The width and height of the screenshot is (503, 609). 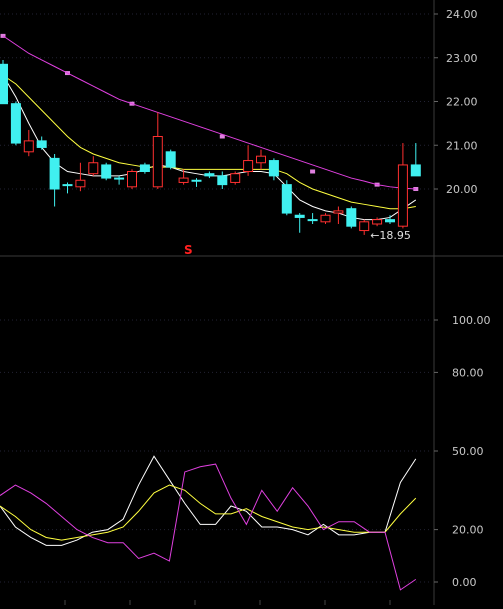 I want to click on top-y-tick-label: 21.00, so click(x=462, y=145).